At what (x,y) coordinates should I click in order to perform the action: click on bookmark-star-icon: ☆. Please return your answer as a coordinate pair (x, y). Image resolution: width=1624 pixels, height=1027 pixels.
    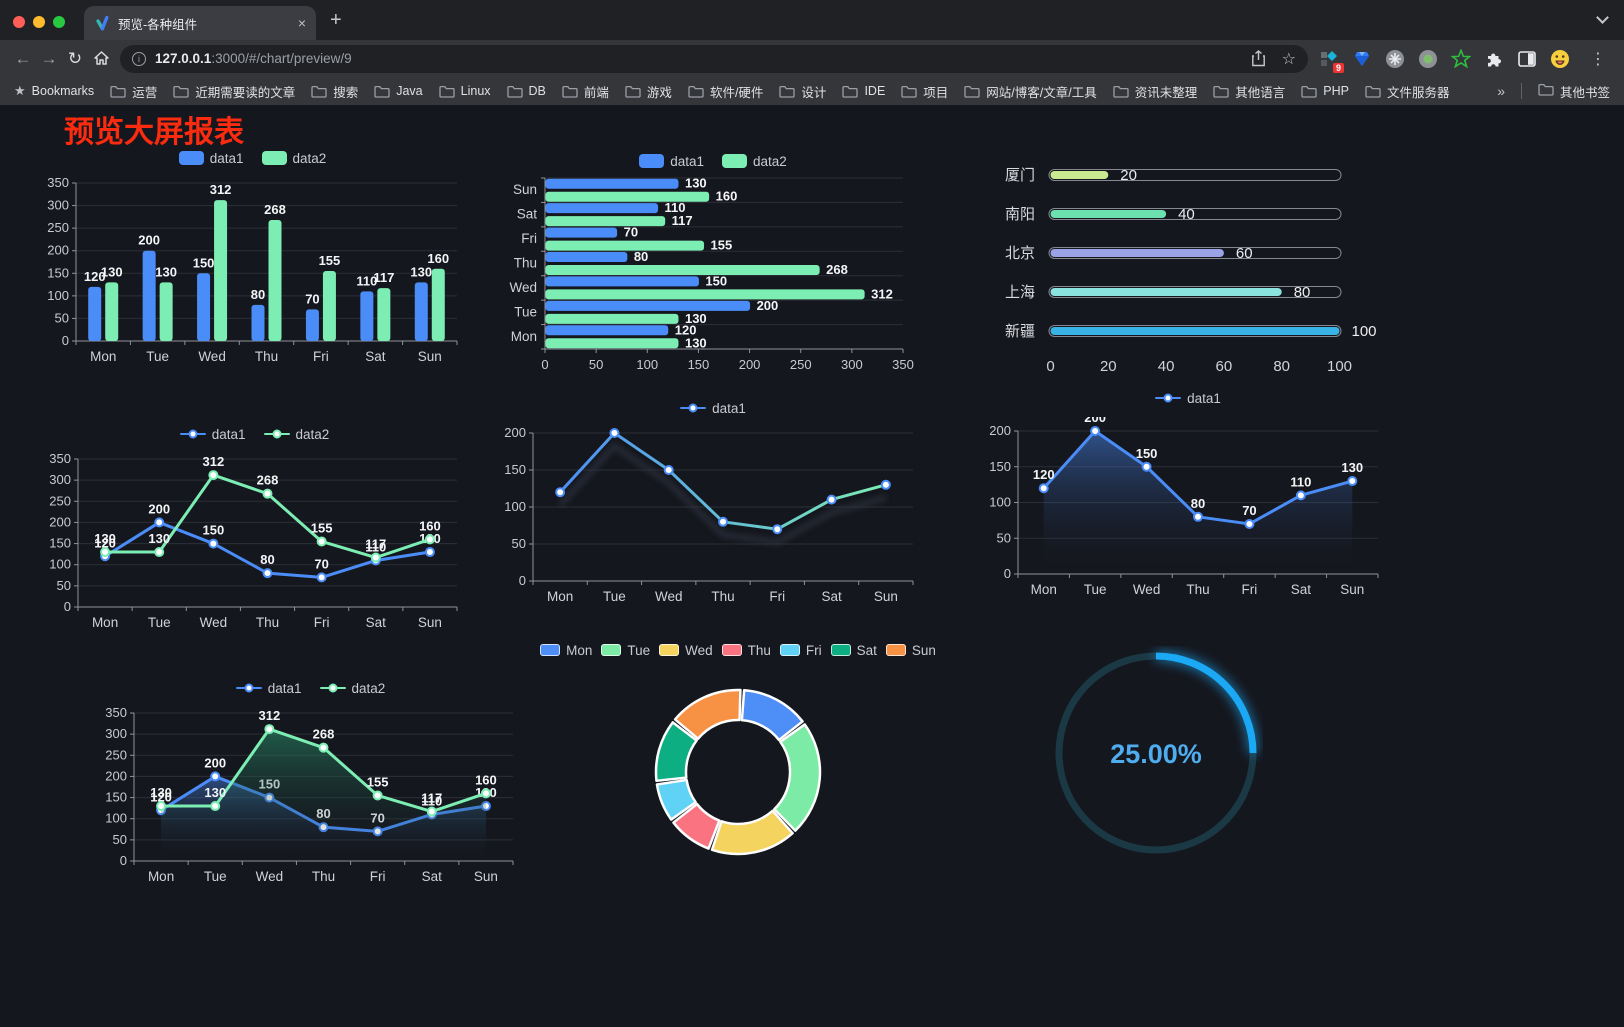
    Looking at the image, I should click on (1288, 59).